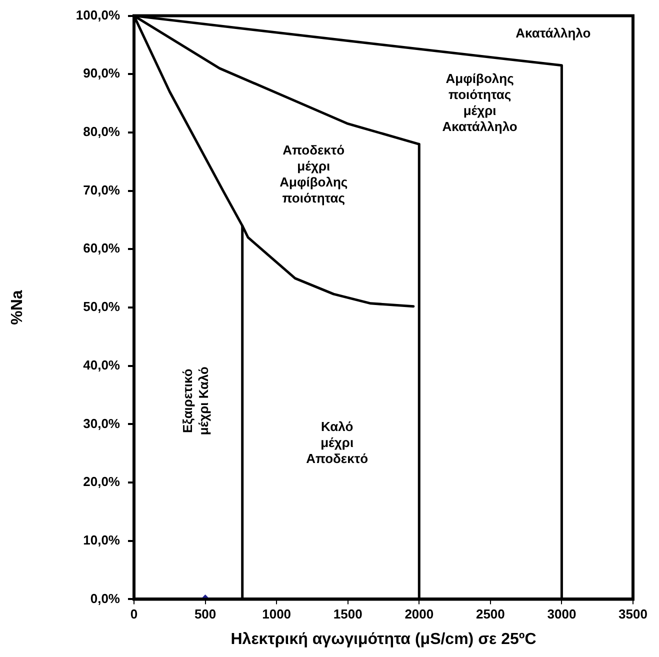 The image size is (659, 657). What do you see at coordinates (480, 102) in the screenshot?
I see `annotation: Αμφίβολης ποιότητας μέχρι Ακατάλληλο` at bounding box center [480, 102].